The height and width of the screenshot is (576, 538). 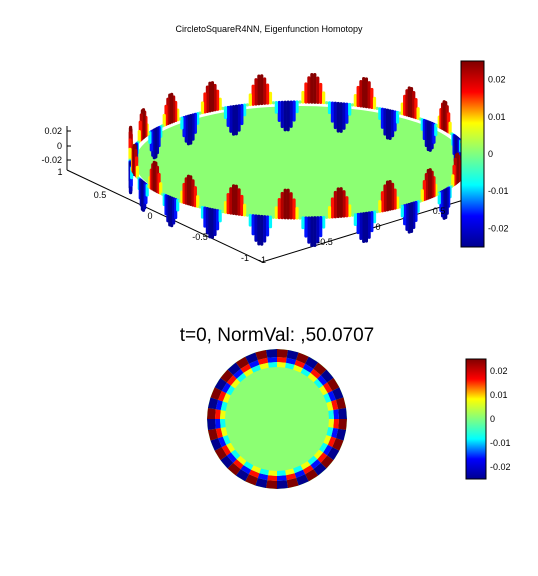 I want to click on x-tick-label: -1, so click(x=262, y=260).